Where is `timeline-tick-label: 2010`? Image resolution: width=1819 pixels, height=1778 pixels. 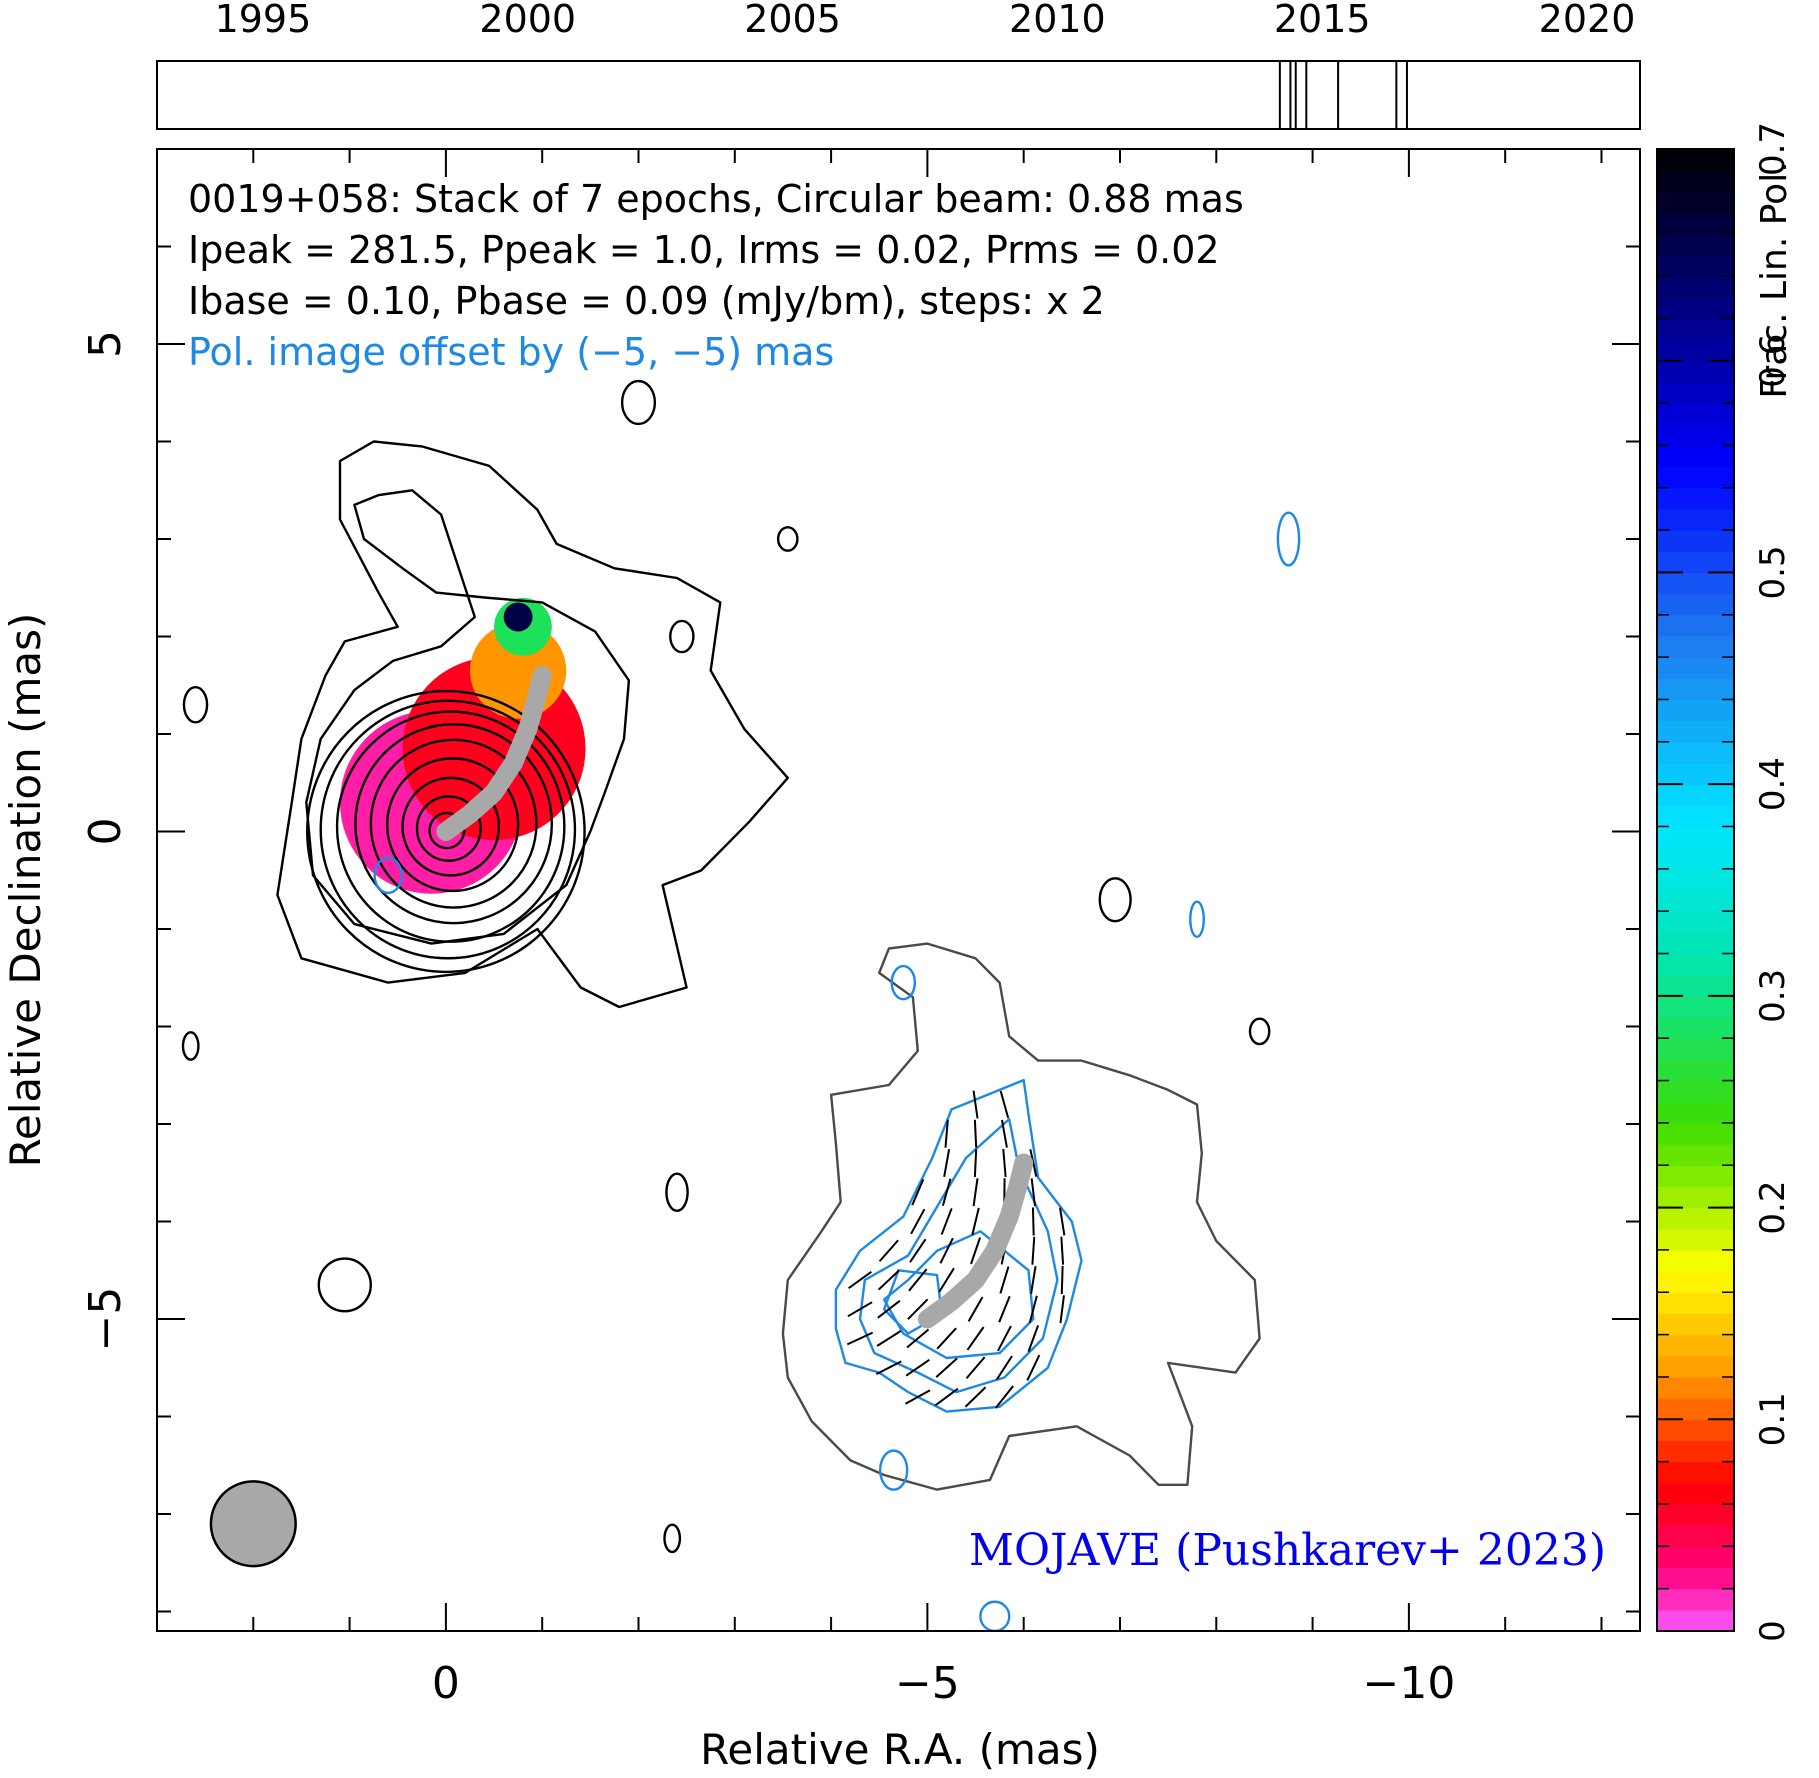
timeline-tick-label: 2010 is located at coordinates (1057, 20).